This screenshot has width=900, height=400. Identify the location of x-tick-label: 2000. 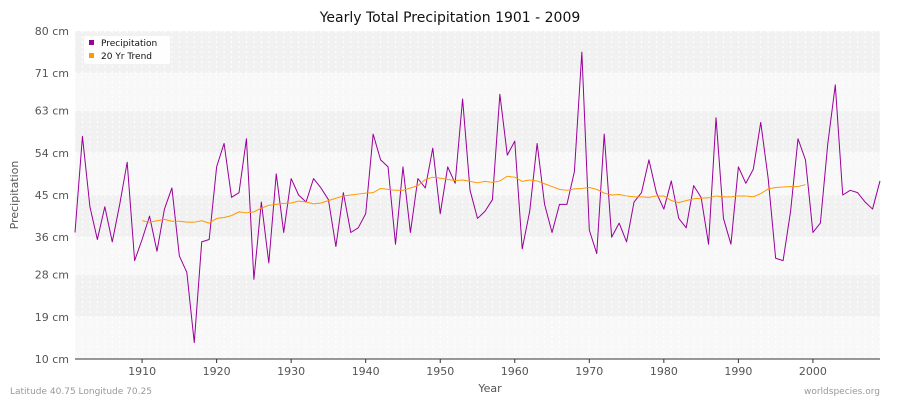
(813, 371).